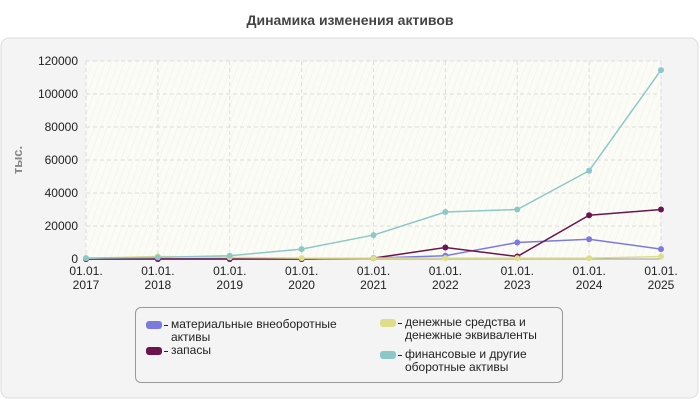  Describe the element at coordinates (58, 94) in the screenshot. I see `y-tick-label: 100000` at that location.